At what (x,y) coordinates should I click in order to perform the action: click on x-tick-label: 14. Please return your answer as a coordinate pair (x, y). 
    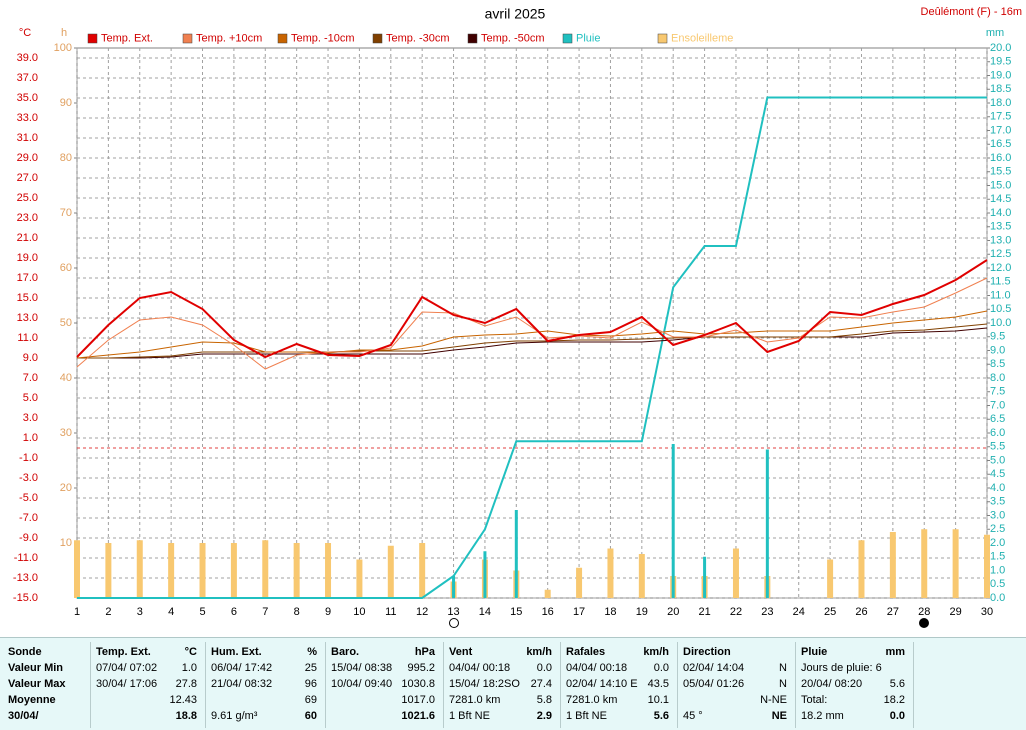
    Looking at the image, I should click on (485, 612).